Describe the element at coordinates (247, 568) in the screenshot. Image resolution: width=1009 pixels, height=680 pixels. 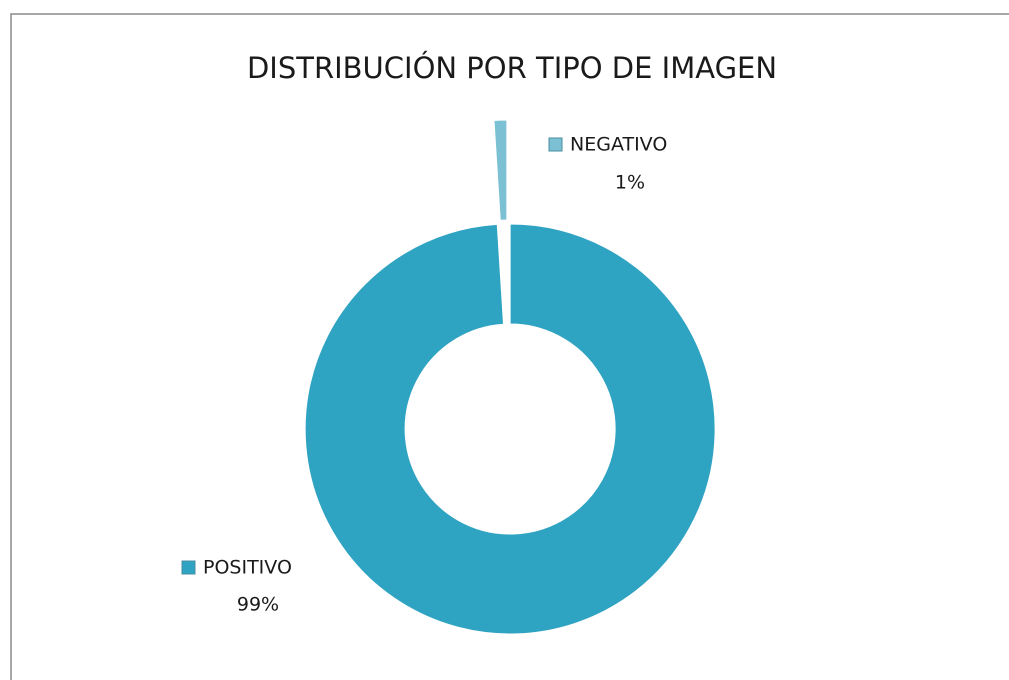
I see `category-label: POSITIVO` at that location.